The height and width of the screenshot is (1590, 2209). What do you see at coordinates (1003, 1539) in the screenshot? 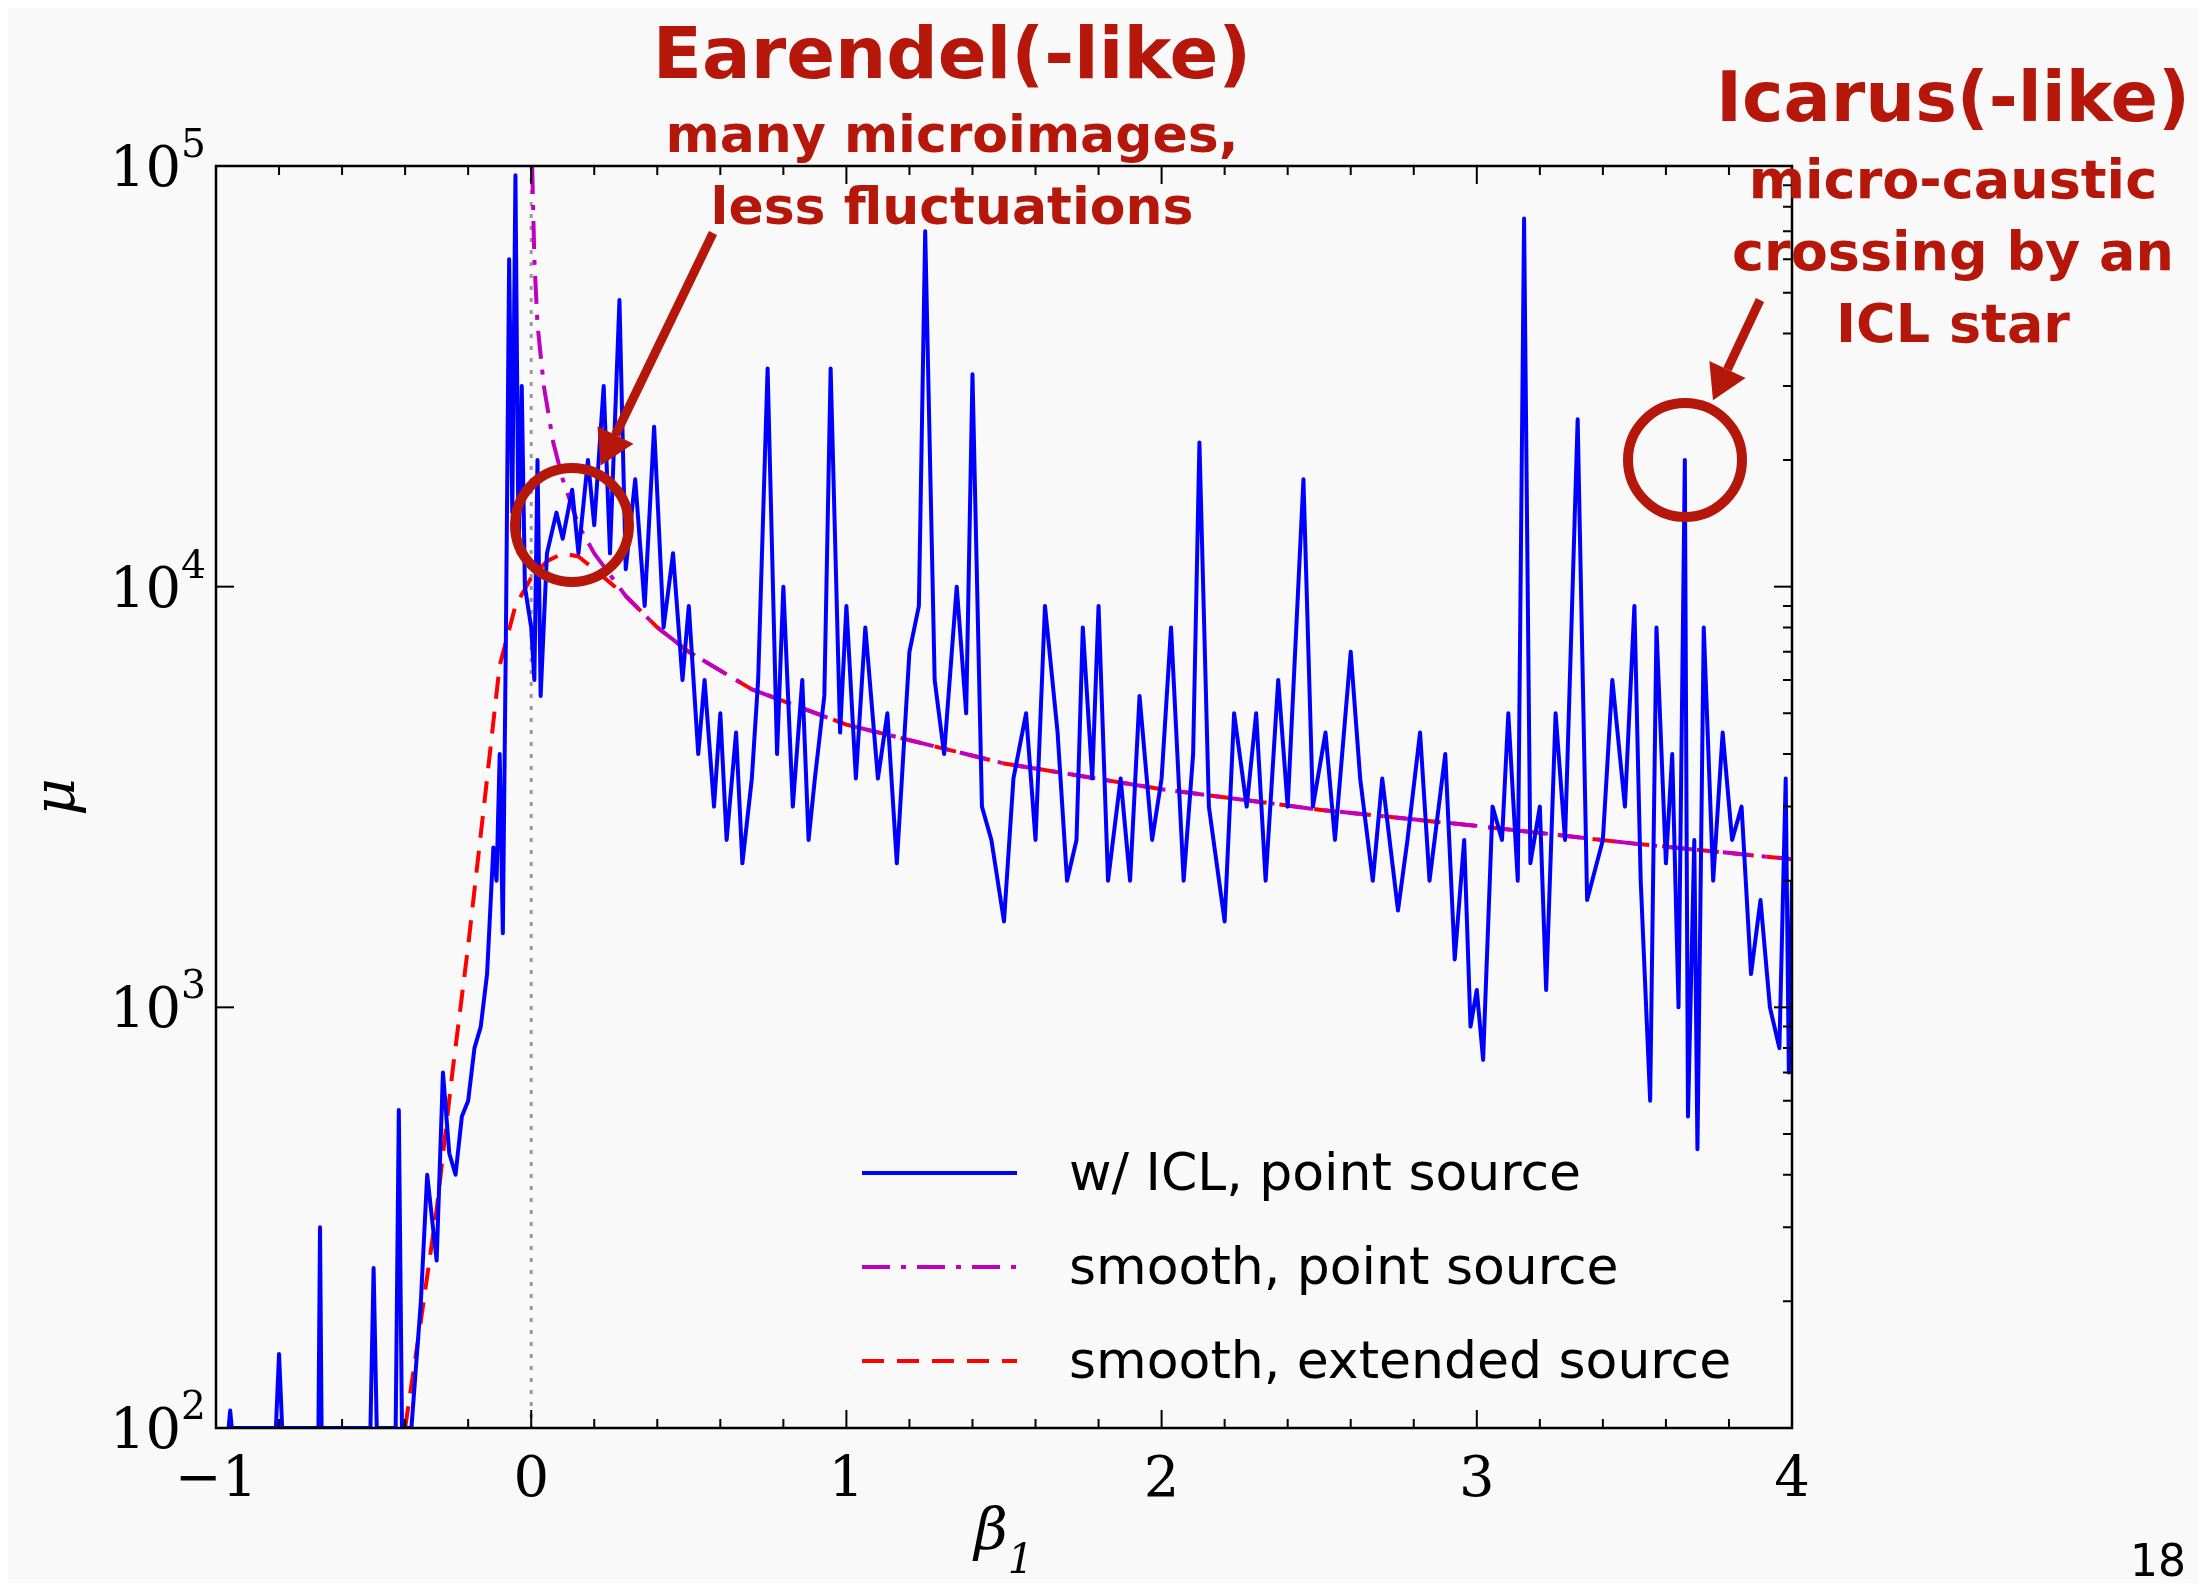
I see `x-axis-title: β$_{1}$` at bounding box center [1003, 1539].